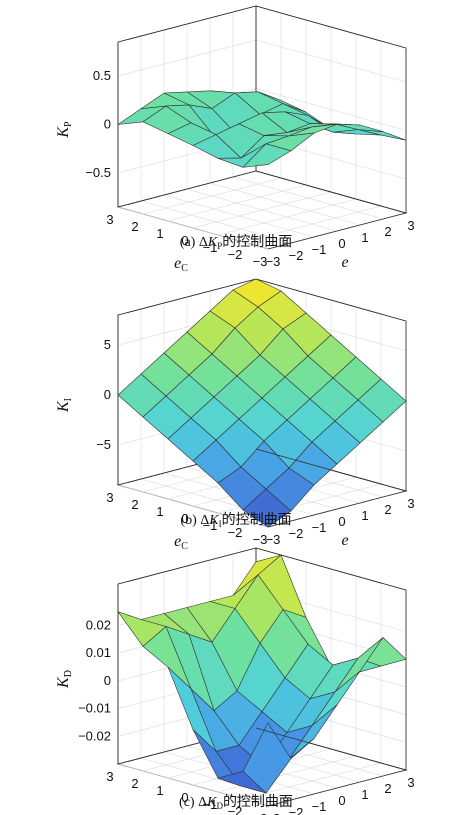 This screenshot has height=815, width=472. What do you see at coordinates (94, 708) in the screenshot?
I see `z-tick-label: −0.01` at bounding box center [94, 708].